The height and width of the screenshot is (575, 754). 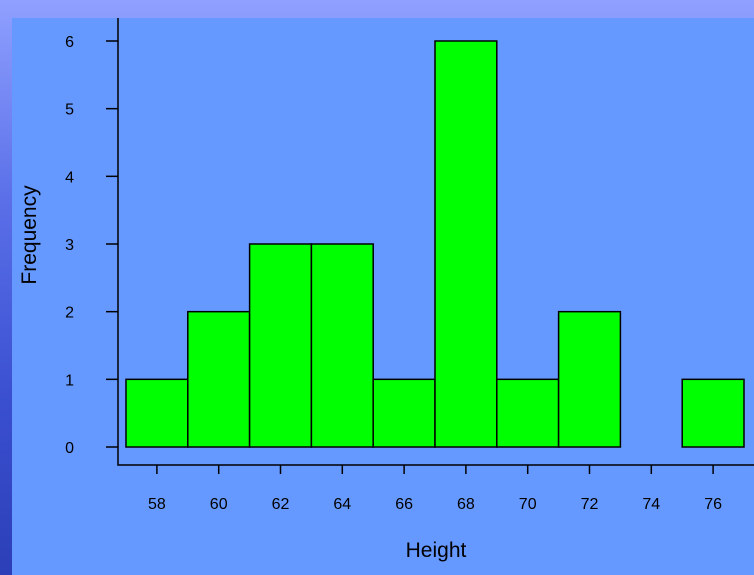 What do you see at coordinates (219, 504) in the screenshot?
I see `x-tick-label: 60` at bounding box center [219, 504].